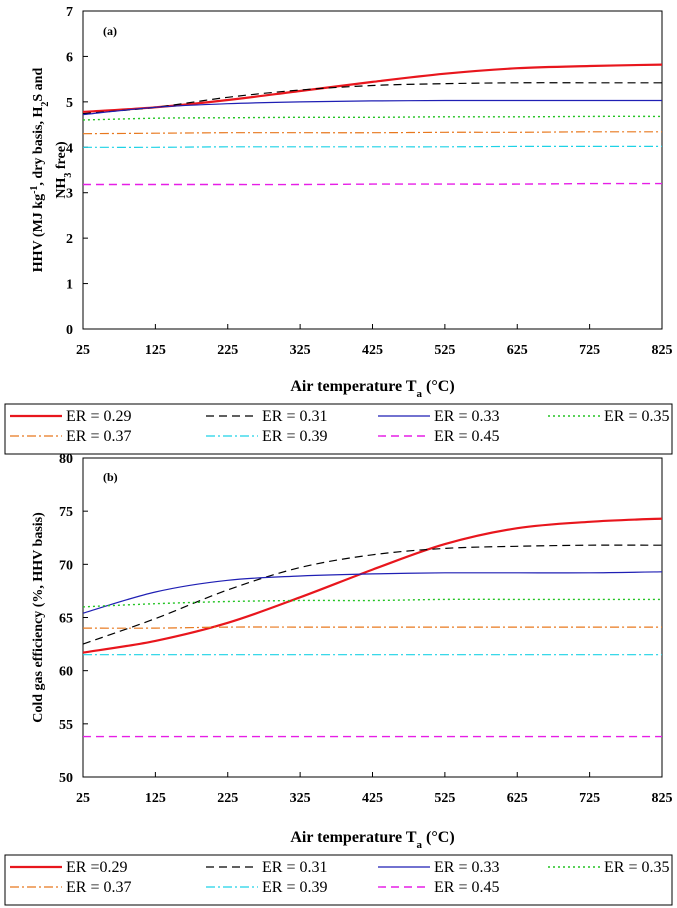  I want to click on y-tick-label: 2, so click(69, 239).